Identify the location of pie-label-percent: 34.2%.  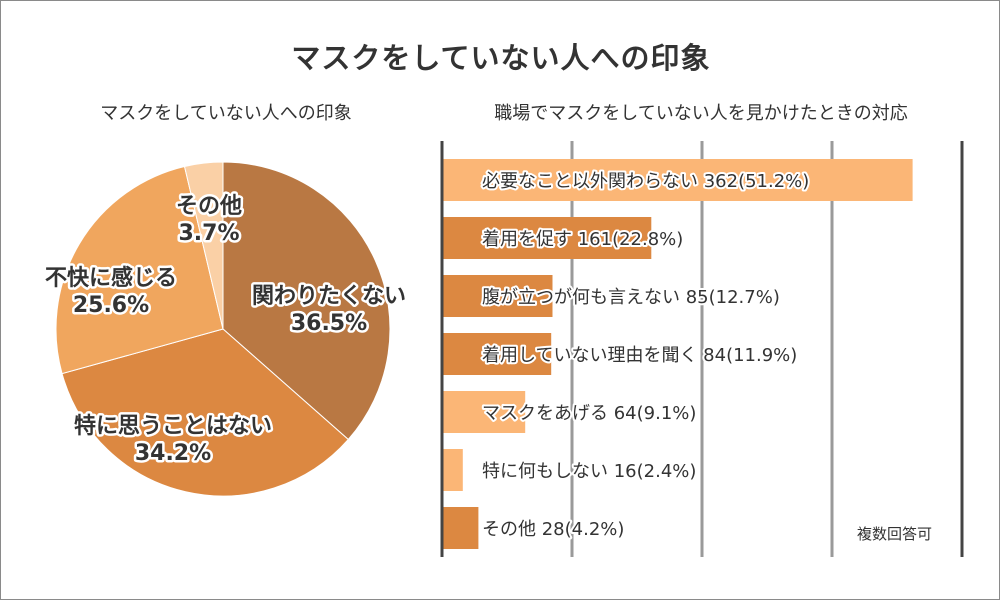
(173, 453).